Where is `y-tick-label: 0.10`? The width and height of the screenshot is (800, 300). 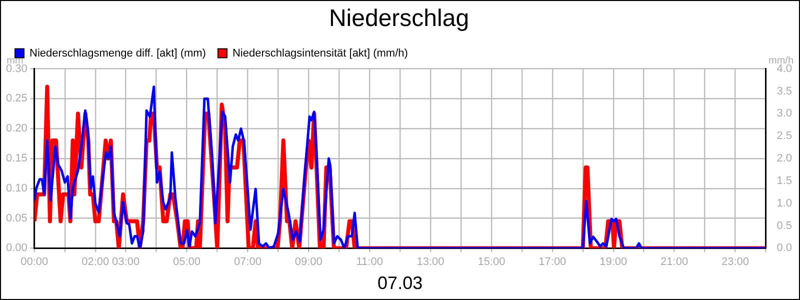 y-tick-label: 0.10 is located at coordinates (17, 188).